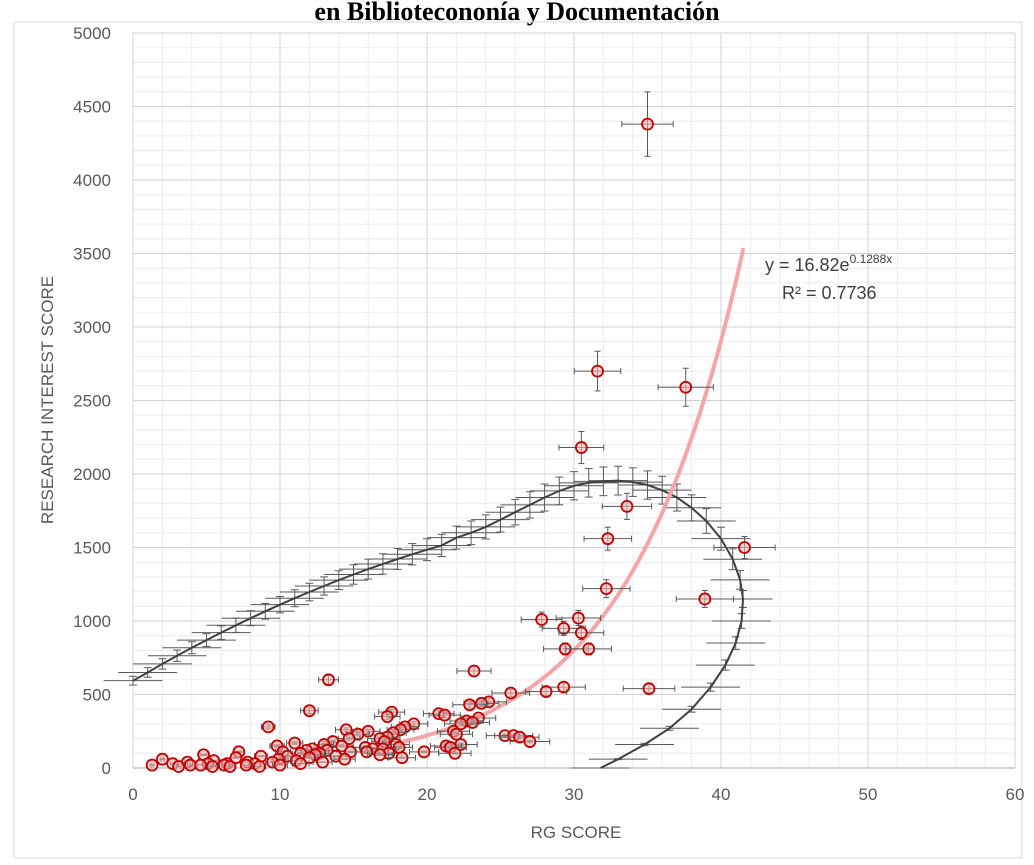  Describe the element at coordinates (92, 33) in the screenshot. I see `y-tick-label: 5000` at that location.